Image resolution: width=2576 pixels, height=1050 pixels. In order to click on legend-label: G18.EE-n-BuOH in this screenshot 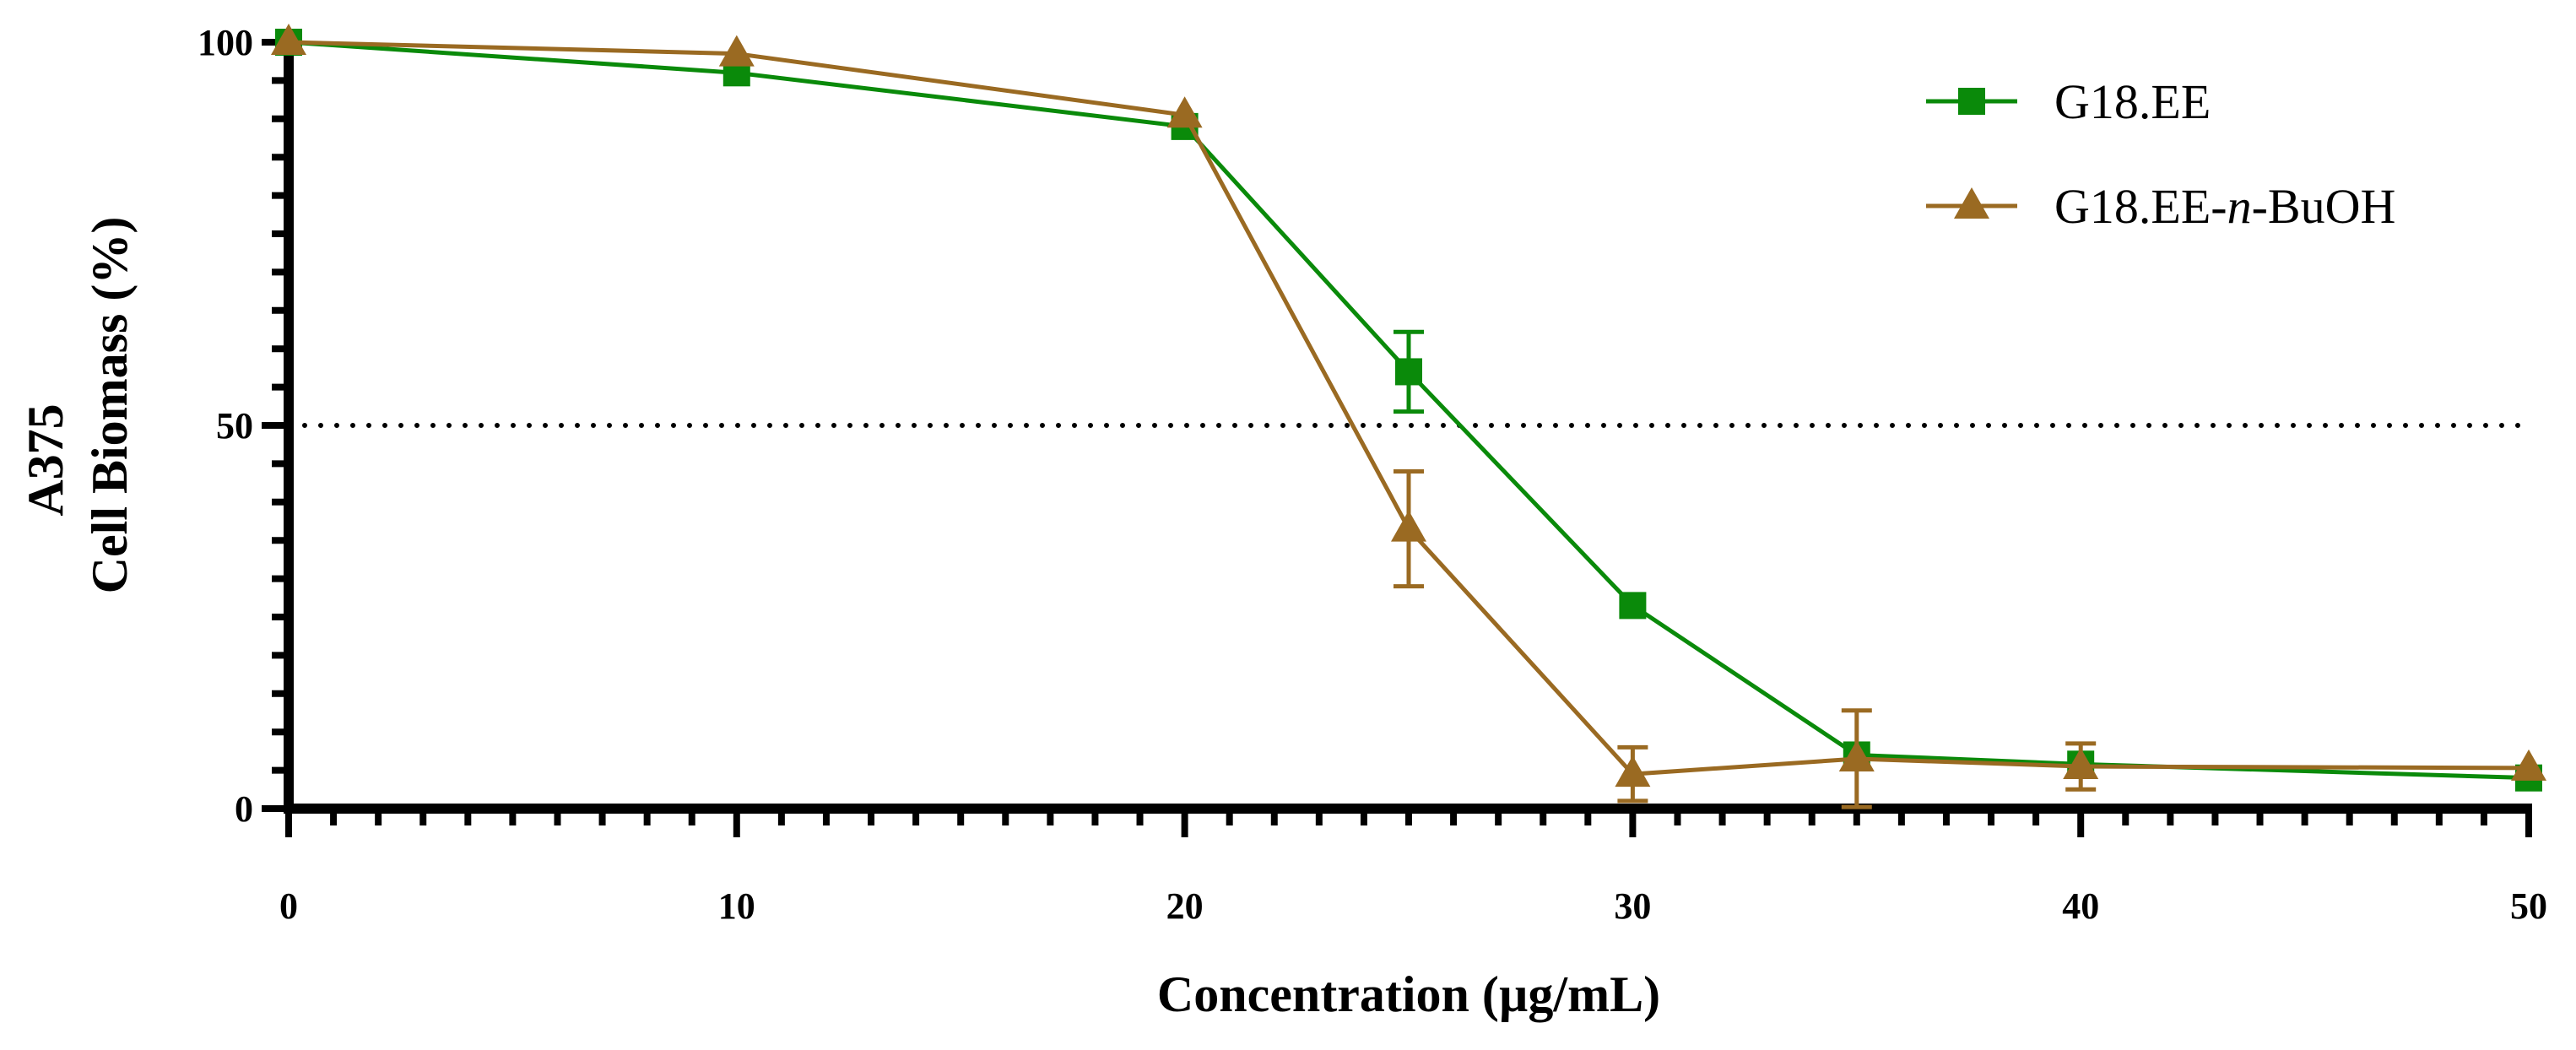, I will do `click(2224, 206)`.